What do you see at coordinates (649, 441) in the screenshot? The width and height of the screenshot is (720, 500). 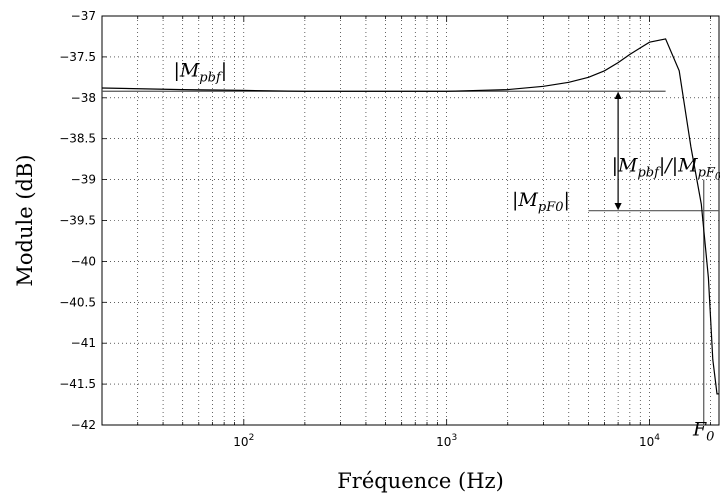 I see `x-tick-label: 10⁴` at bounding box center [649, 441].